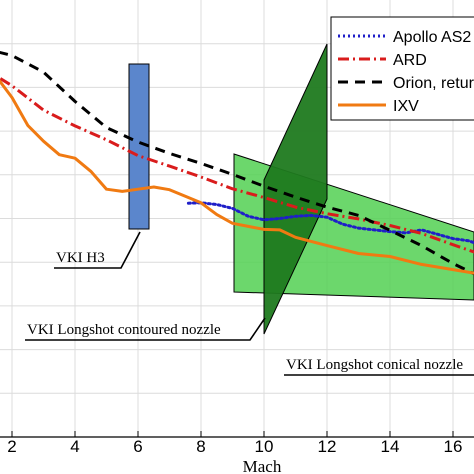  I want to click on x-tick-label: 4, so click(74, 446).